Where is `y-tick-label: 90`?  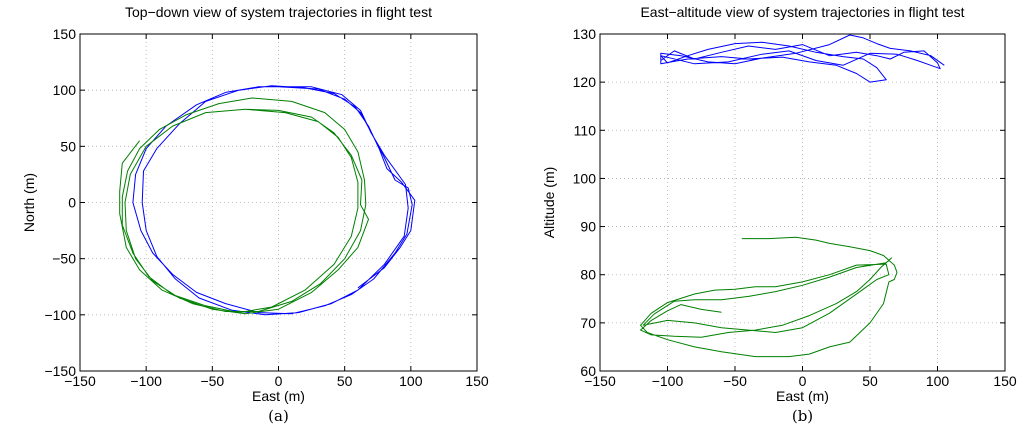 y-tick-label: 90 is located at coordinates (588, 227).